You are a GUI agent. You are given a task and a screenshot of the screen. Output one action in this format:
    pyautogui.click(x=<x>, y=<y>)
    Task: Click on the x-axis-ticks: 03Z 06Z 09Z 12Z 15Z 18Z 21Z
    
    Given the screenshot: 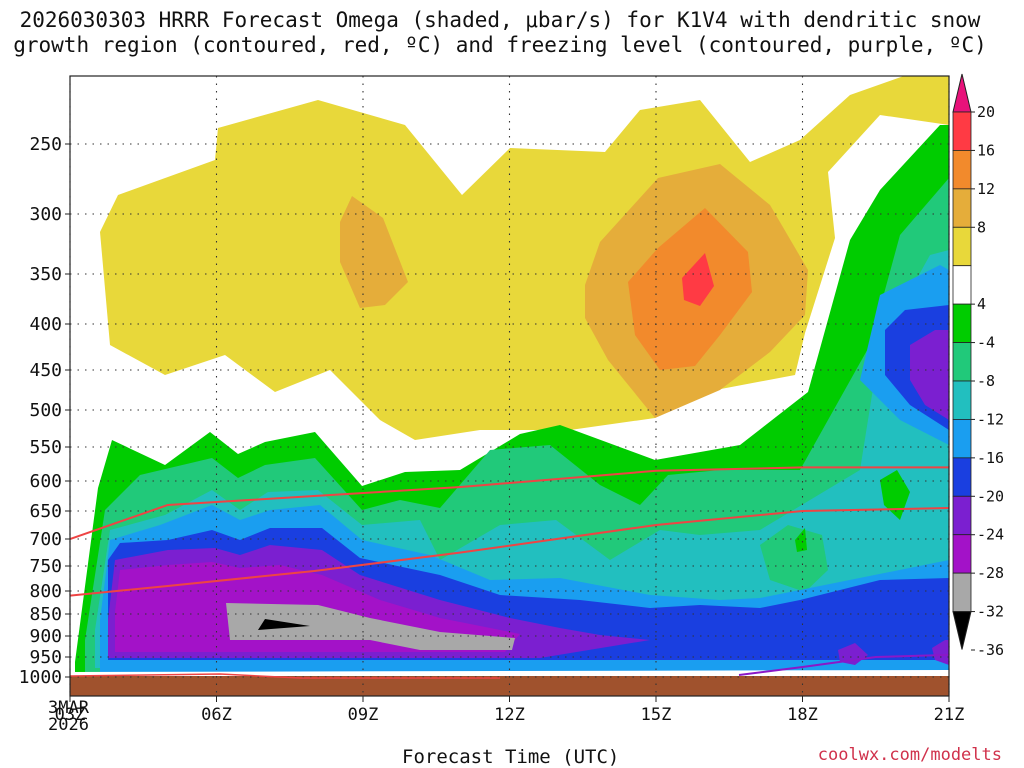 What is the action you would take?
    pyautogui.click(x=510, y=710)
    